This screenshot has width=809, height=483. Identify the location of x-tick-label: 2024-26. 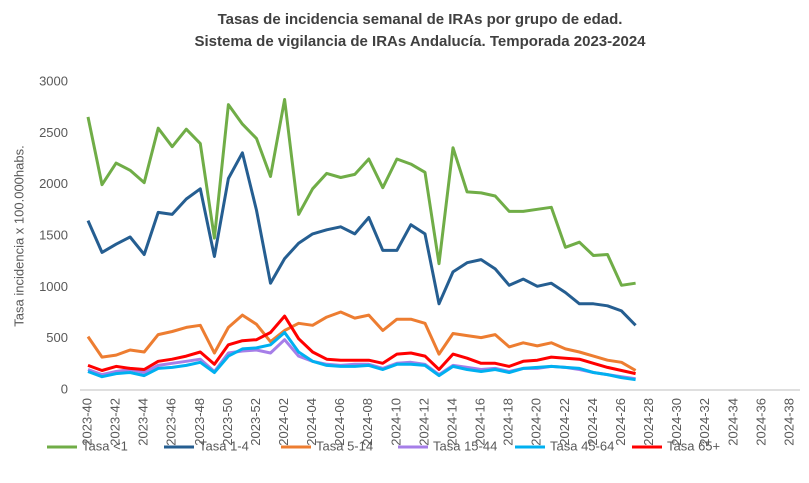
(620, 422).